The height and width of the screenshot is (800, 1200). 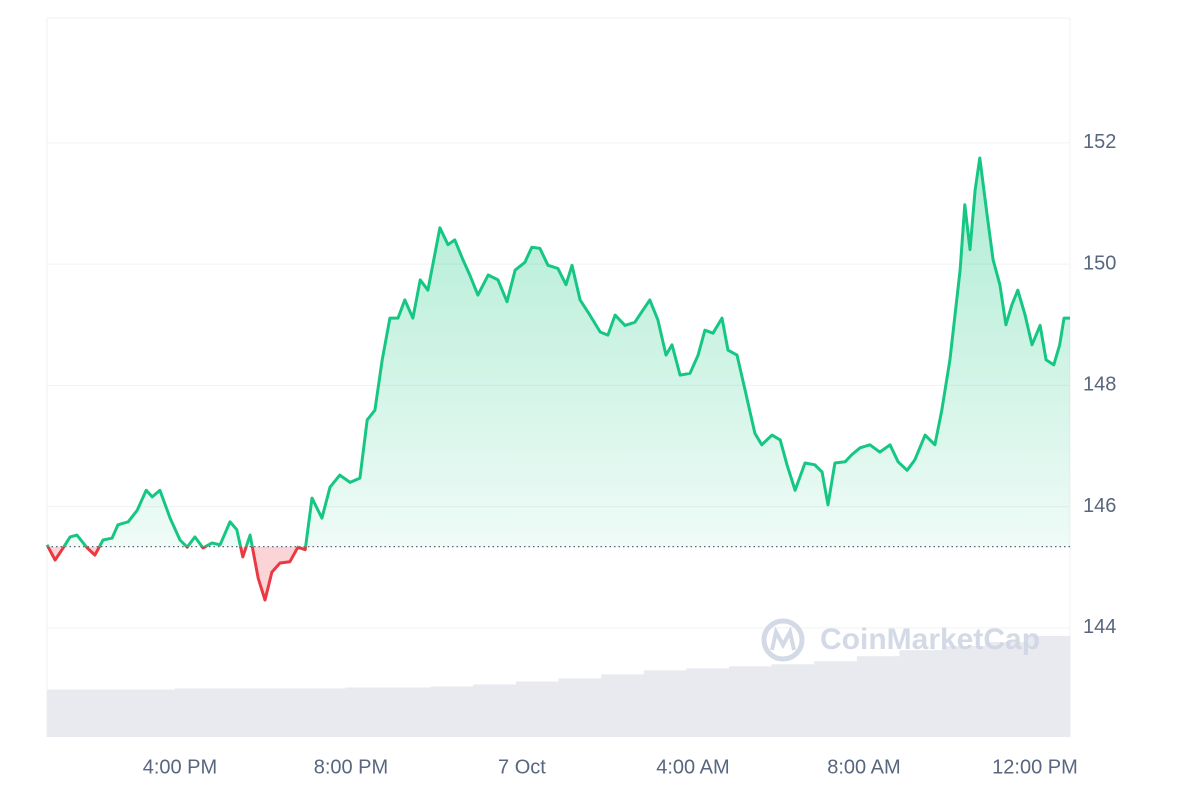 What do you see at coordinates (692, 767) in the screenshot?
I see `x-tick-label: 4:00 AM` at bounding box center [692, 767].